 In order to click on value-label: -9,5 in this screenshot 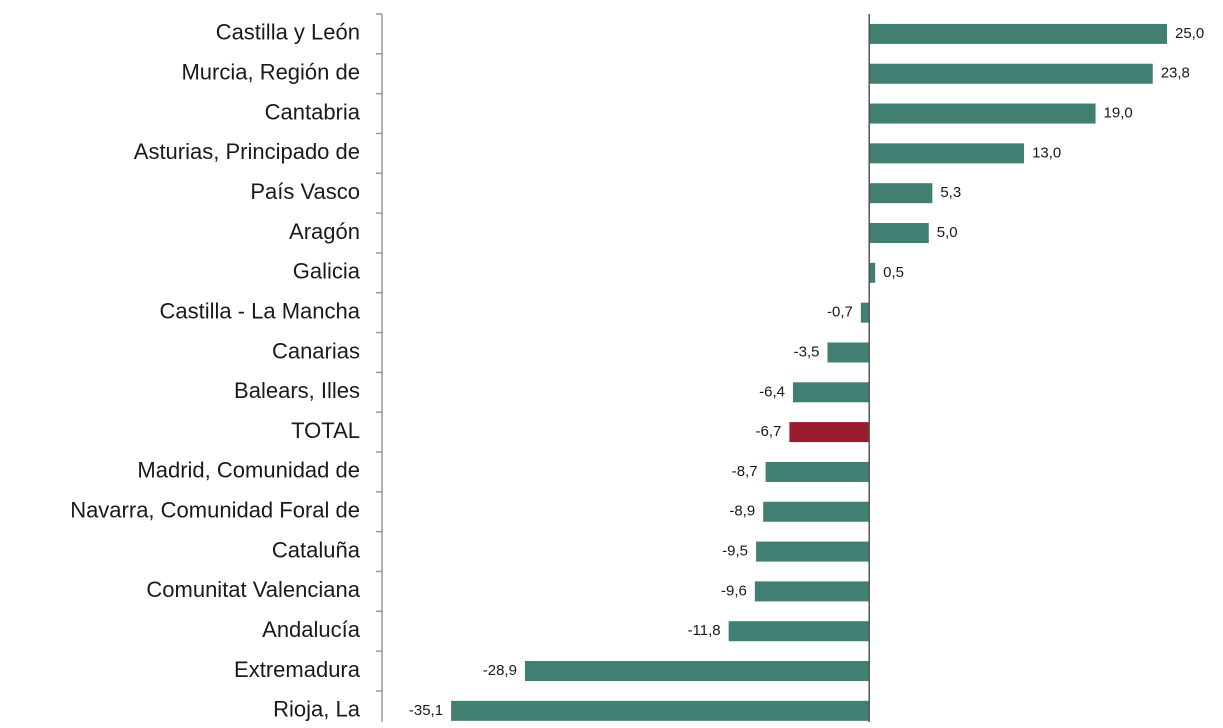, I will do `click(735, 551)`.